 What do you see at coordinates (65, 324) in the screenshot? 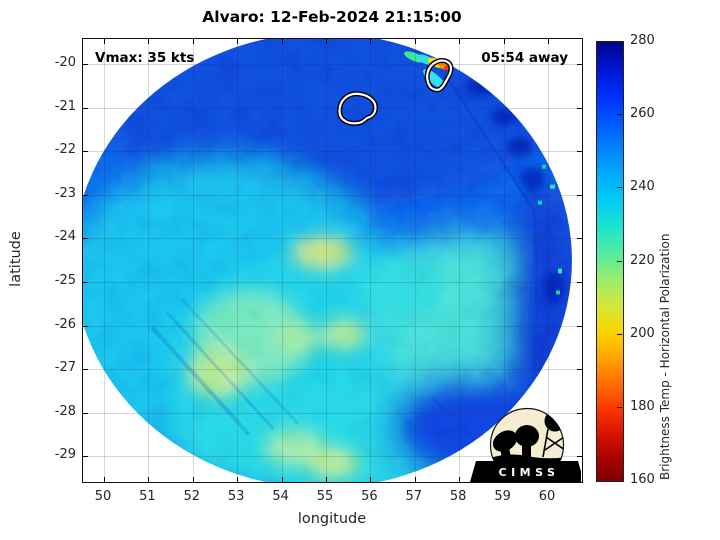
I see `y-tick-label: -26` at bounding box center [65, 324].